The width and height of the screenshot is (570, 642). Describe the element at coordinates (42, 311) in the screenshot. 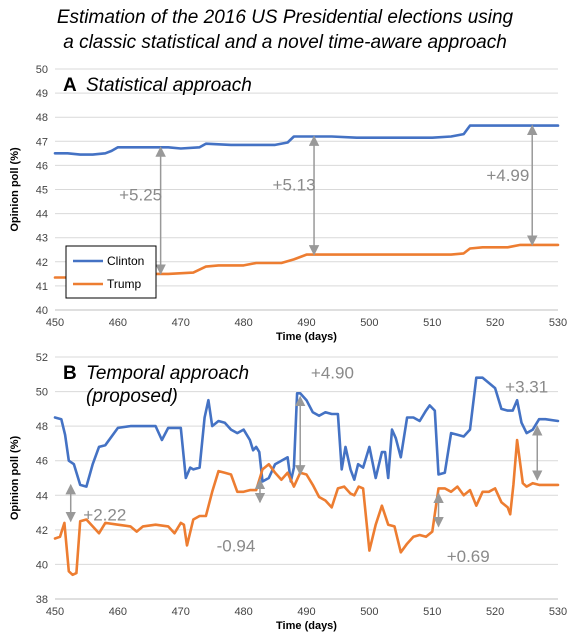

I see `chart1-y-tick-label: 40` at that location.